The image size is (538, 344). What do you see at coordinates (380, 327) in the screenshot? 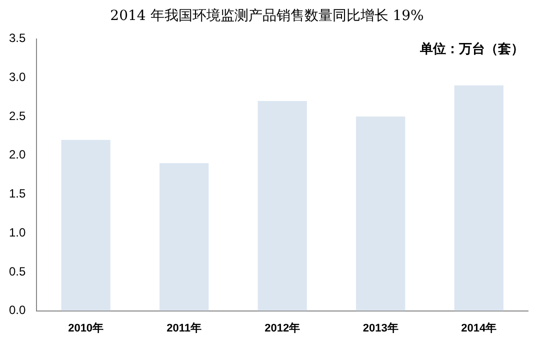
I see `x-tick-label: 2013年` at bounding box center [380, 327].